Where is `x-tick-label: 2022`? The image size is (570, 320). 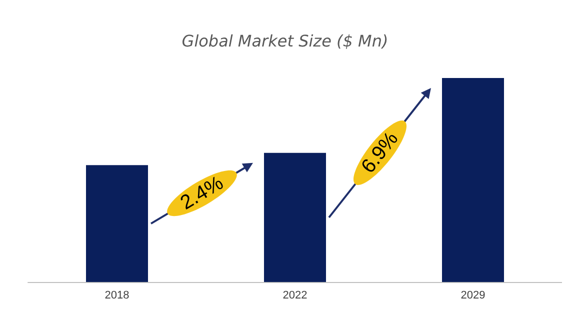 x-tick-label: 2022 is located at coordinates (295, 296).